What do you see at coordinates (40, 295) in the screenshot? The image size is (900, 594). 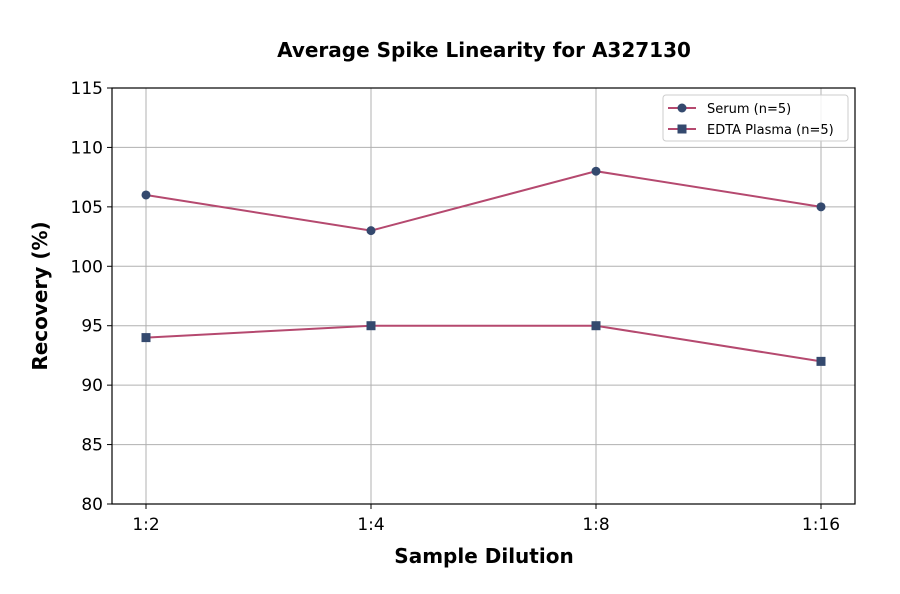 I see `y-axis-label: Recovery (%)` at bounding box center [40, 295].